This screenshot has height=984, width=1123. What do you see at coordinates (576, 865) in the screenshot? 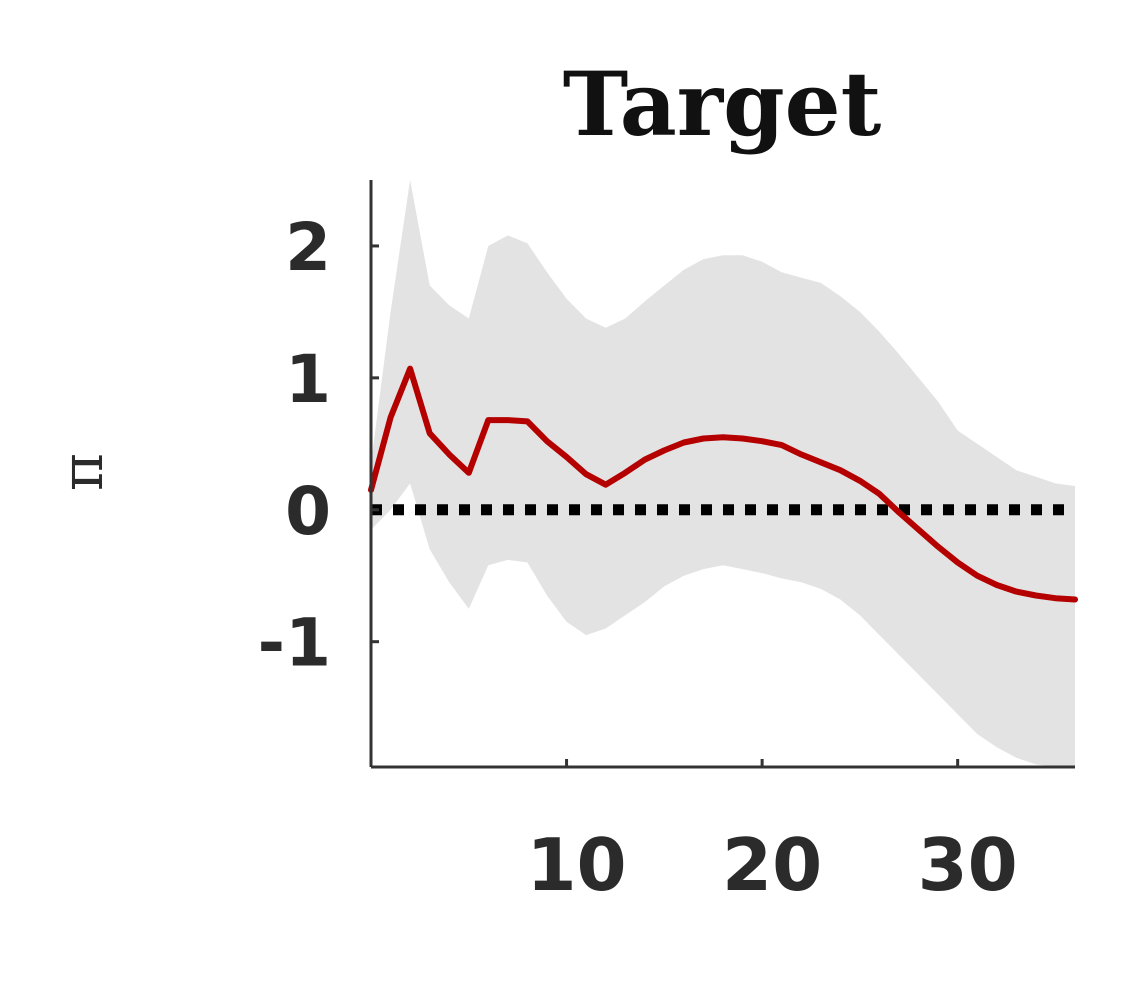
I see `x-tick-label: 10` at bounding box center [576, 865].